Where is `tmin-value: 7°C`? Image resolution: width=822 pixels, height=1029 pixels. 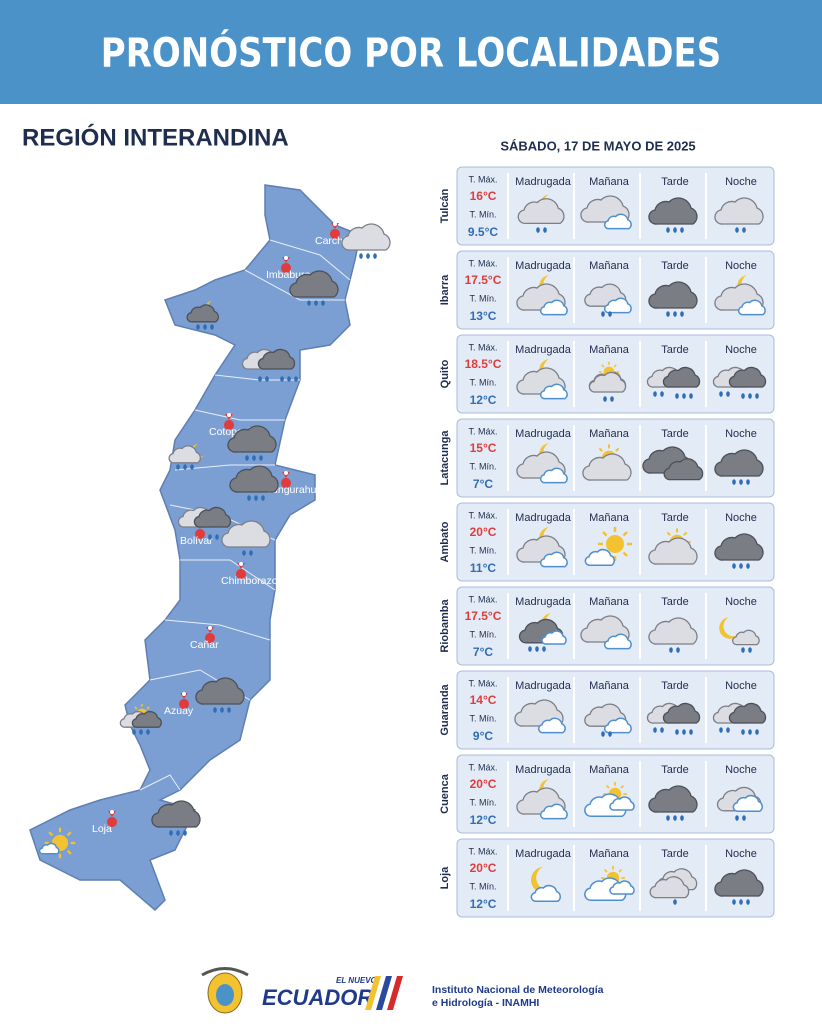 tmin-value: 7°C is located at coordinates (483, 484).